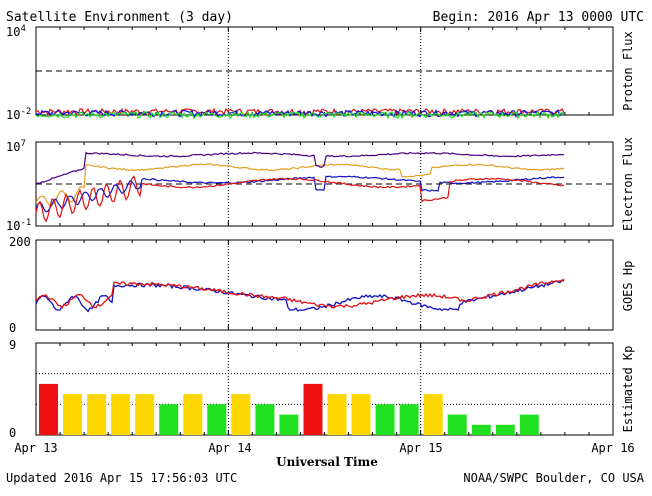 The height and width of the screenshot is (496, 652). What do you see at coordinates (327, 462) in the screenshot?
I see `x-axis-label: Universal Time` at bounding box center [327, 462].